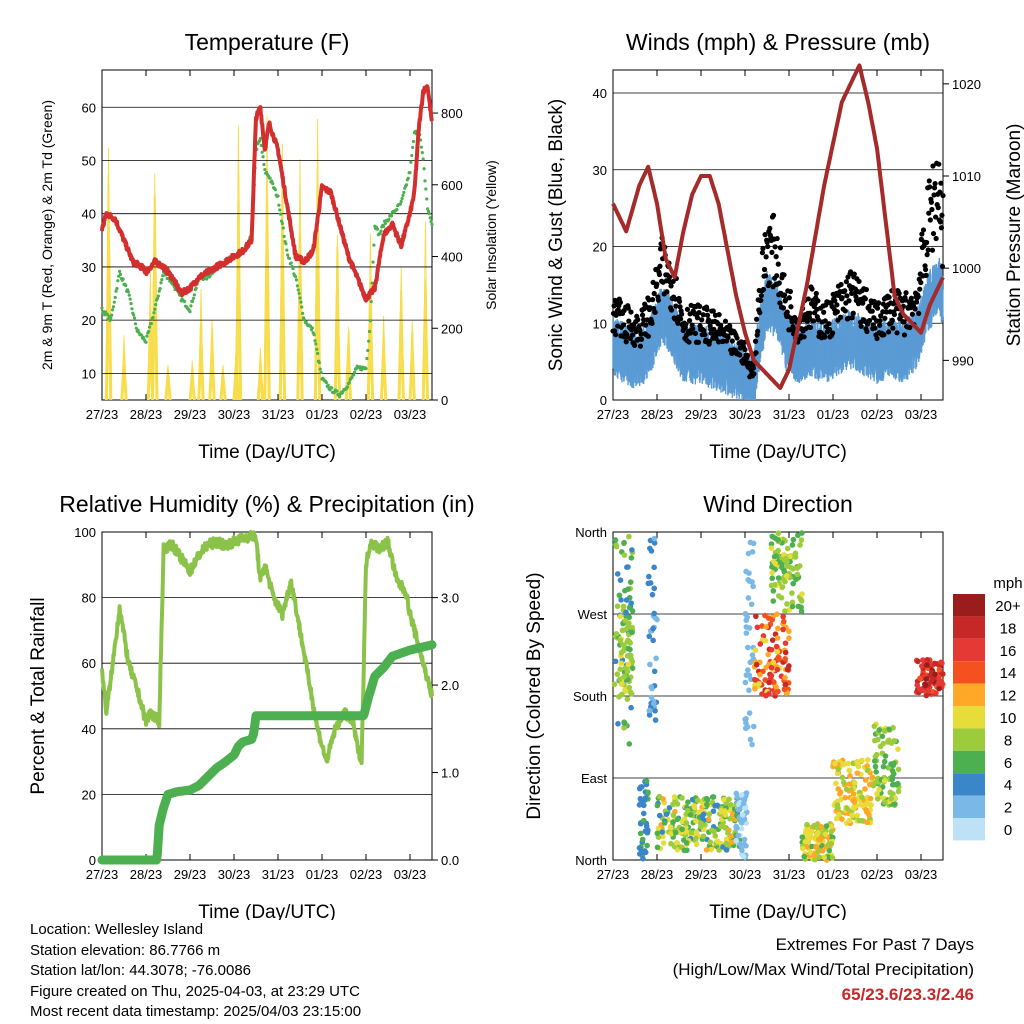  What do you see at coordinates (47, 235) in the screenshot?
I see `y-axis-label: 2m & 9m T (Red, Orange) & 2m Td (Green)` at bounding box center [47, 235].